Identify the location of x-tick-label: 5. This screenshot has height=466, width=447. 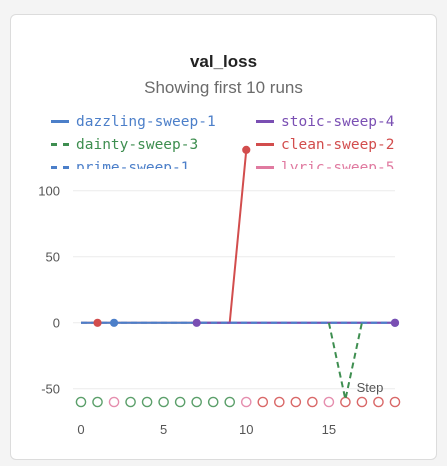
(163, 429).